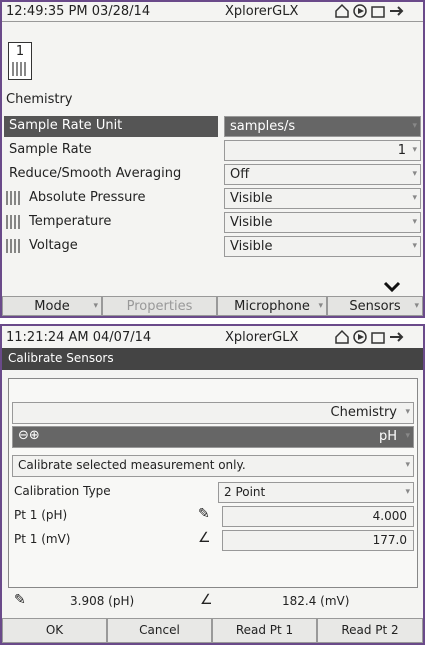  I want to click on row-label: Sample Rate Unit, so click(111, 126).